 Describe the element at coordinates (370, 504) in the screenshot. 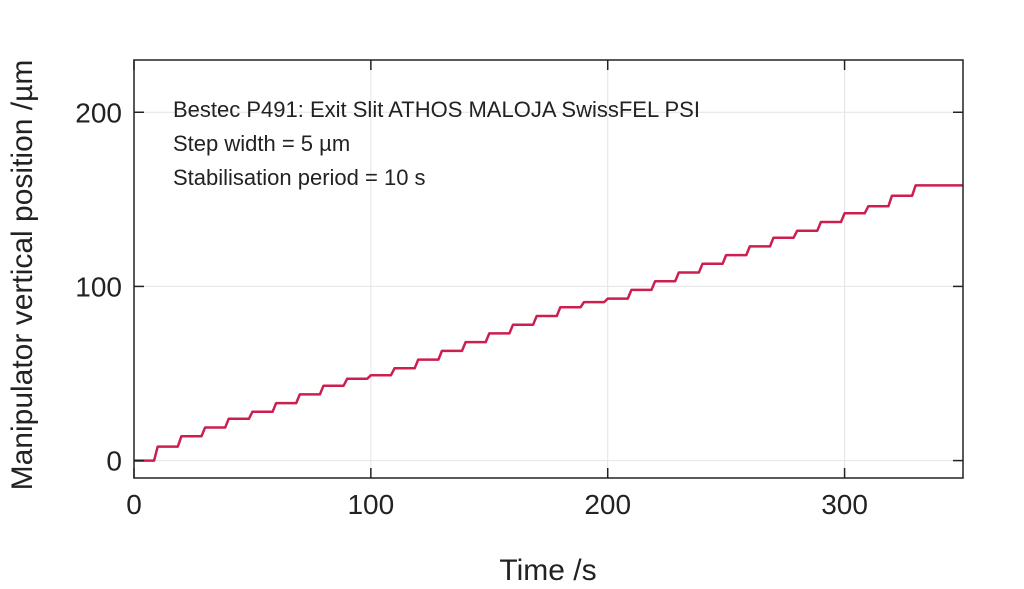

I see `x-tick-label: 100` at that location.